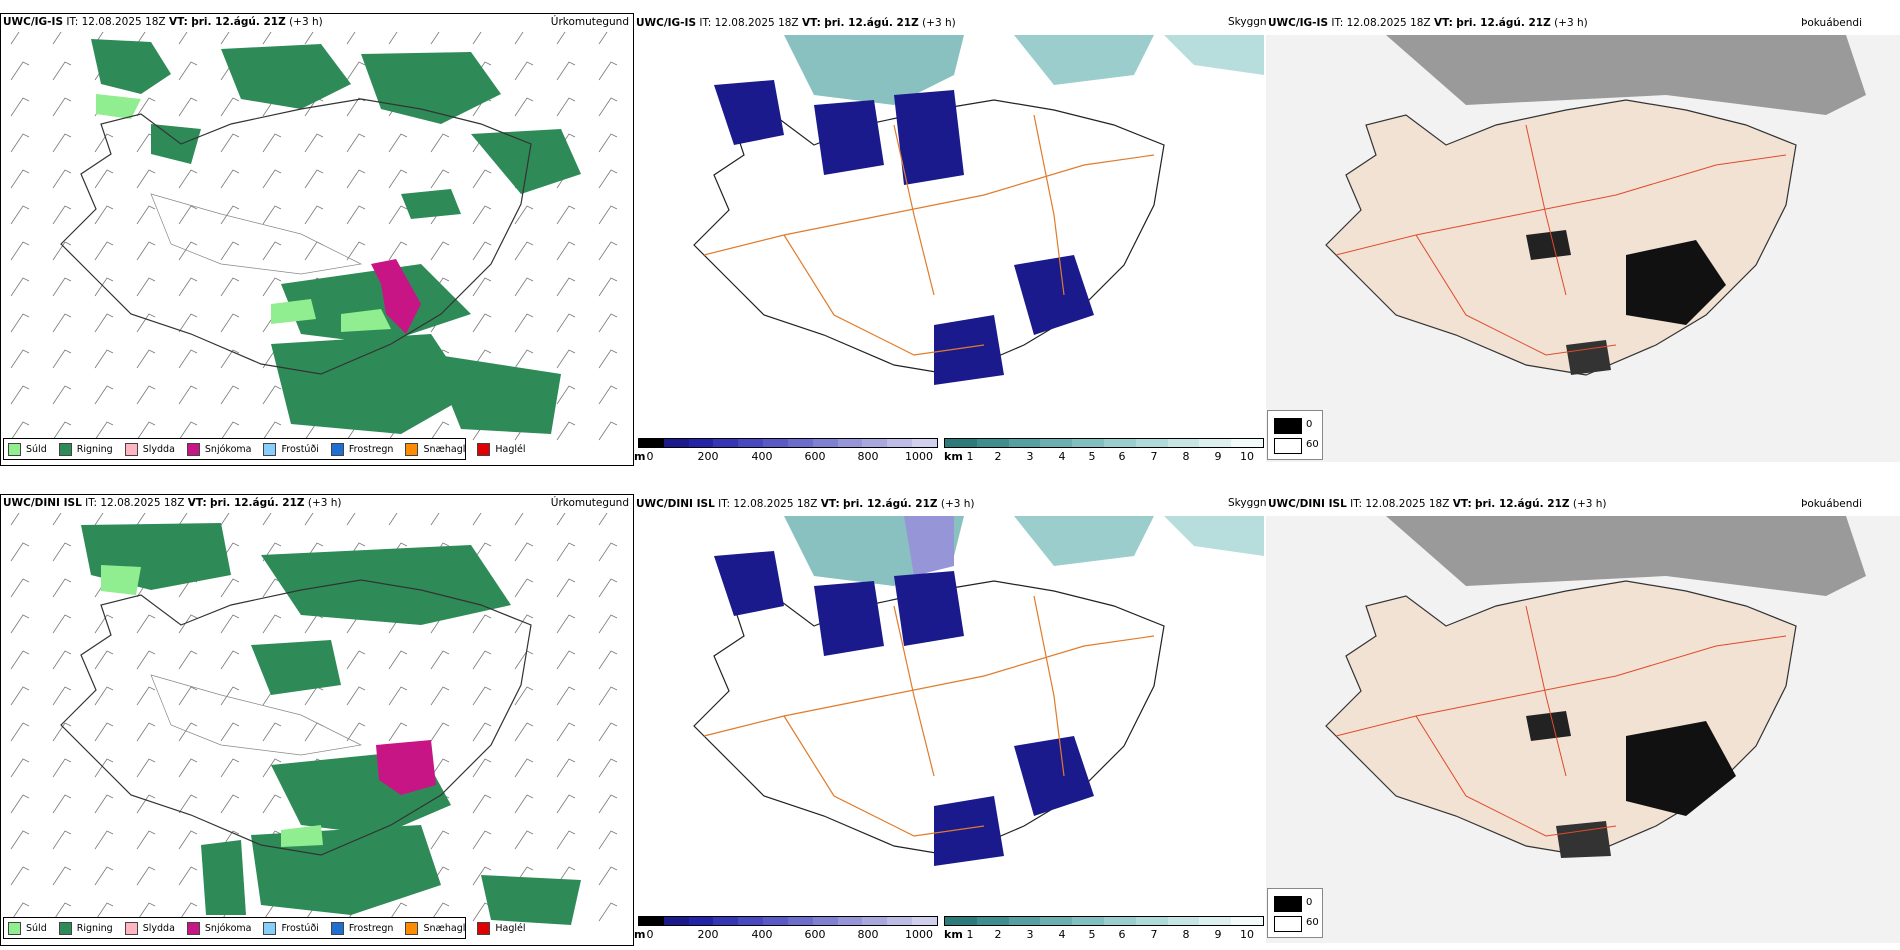  I want to click on vis-tick: 9, so click(1218, 934).